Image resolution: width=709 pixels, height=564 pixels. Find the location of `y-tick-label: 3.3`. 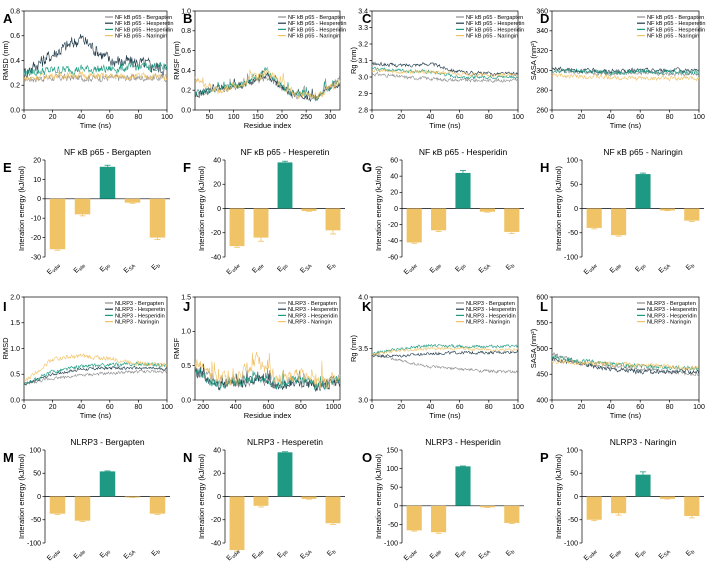

y-tick-label: 3.3 is located at coordinates (363, 28).